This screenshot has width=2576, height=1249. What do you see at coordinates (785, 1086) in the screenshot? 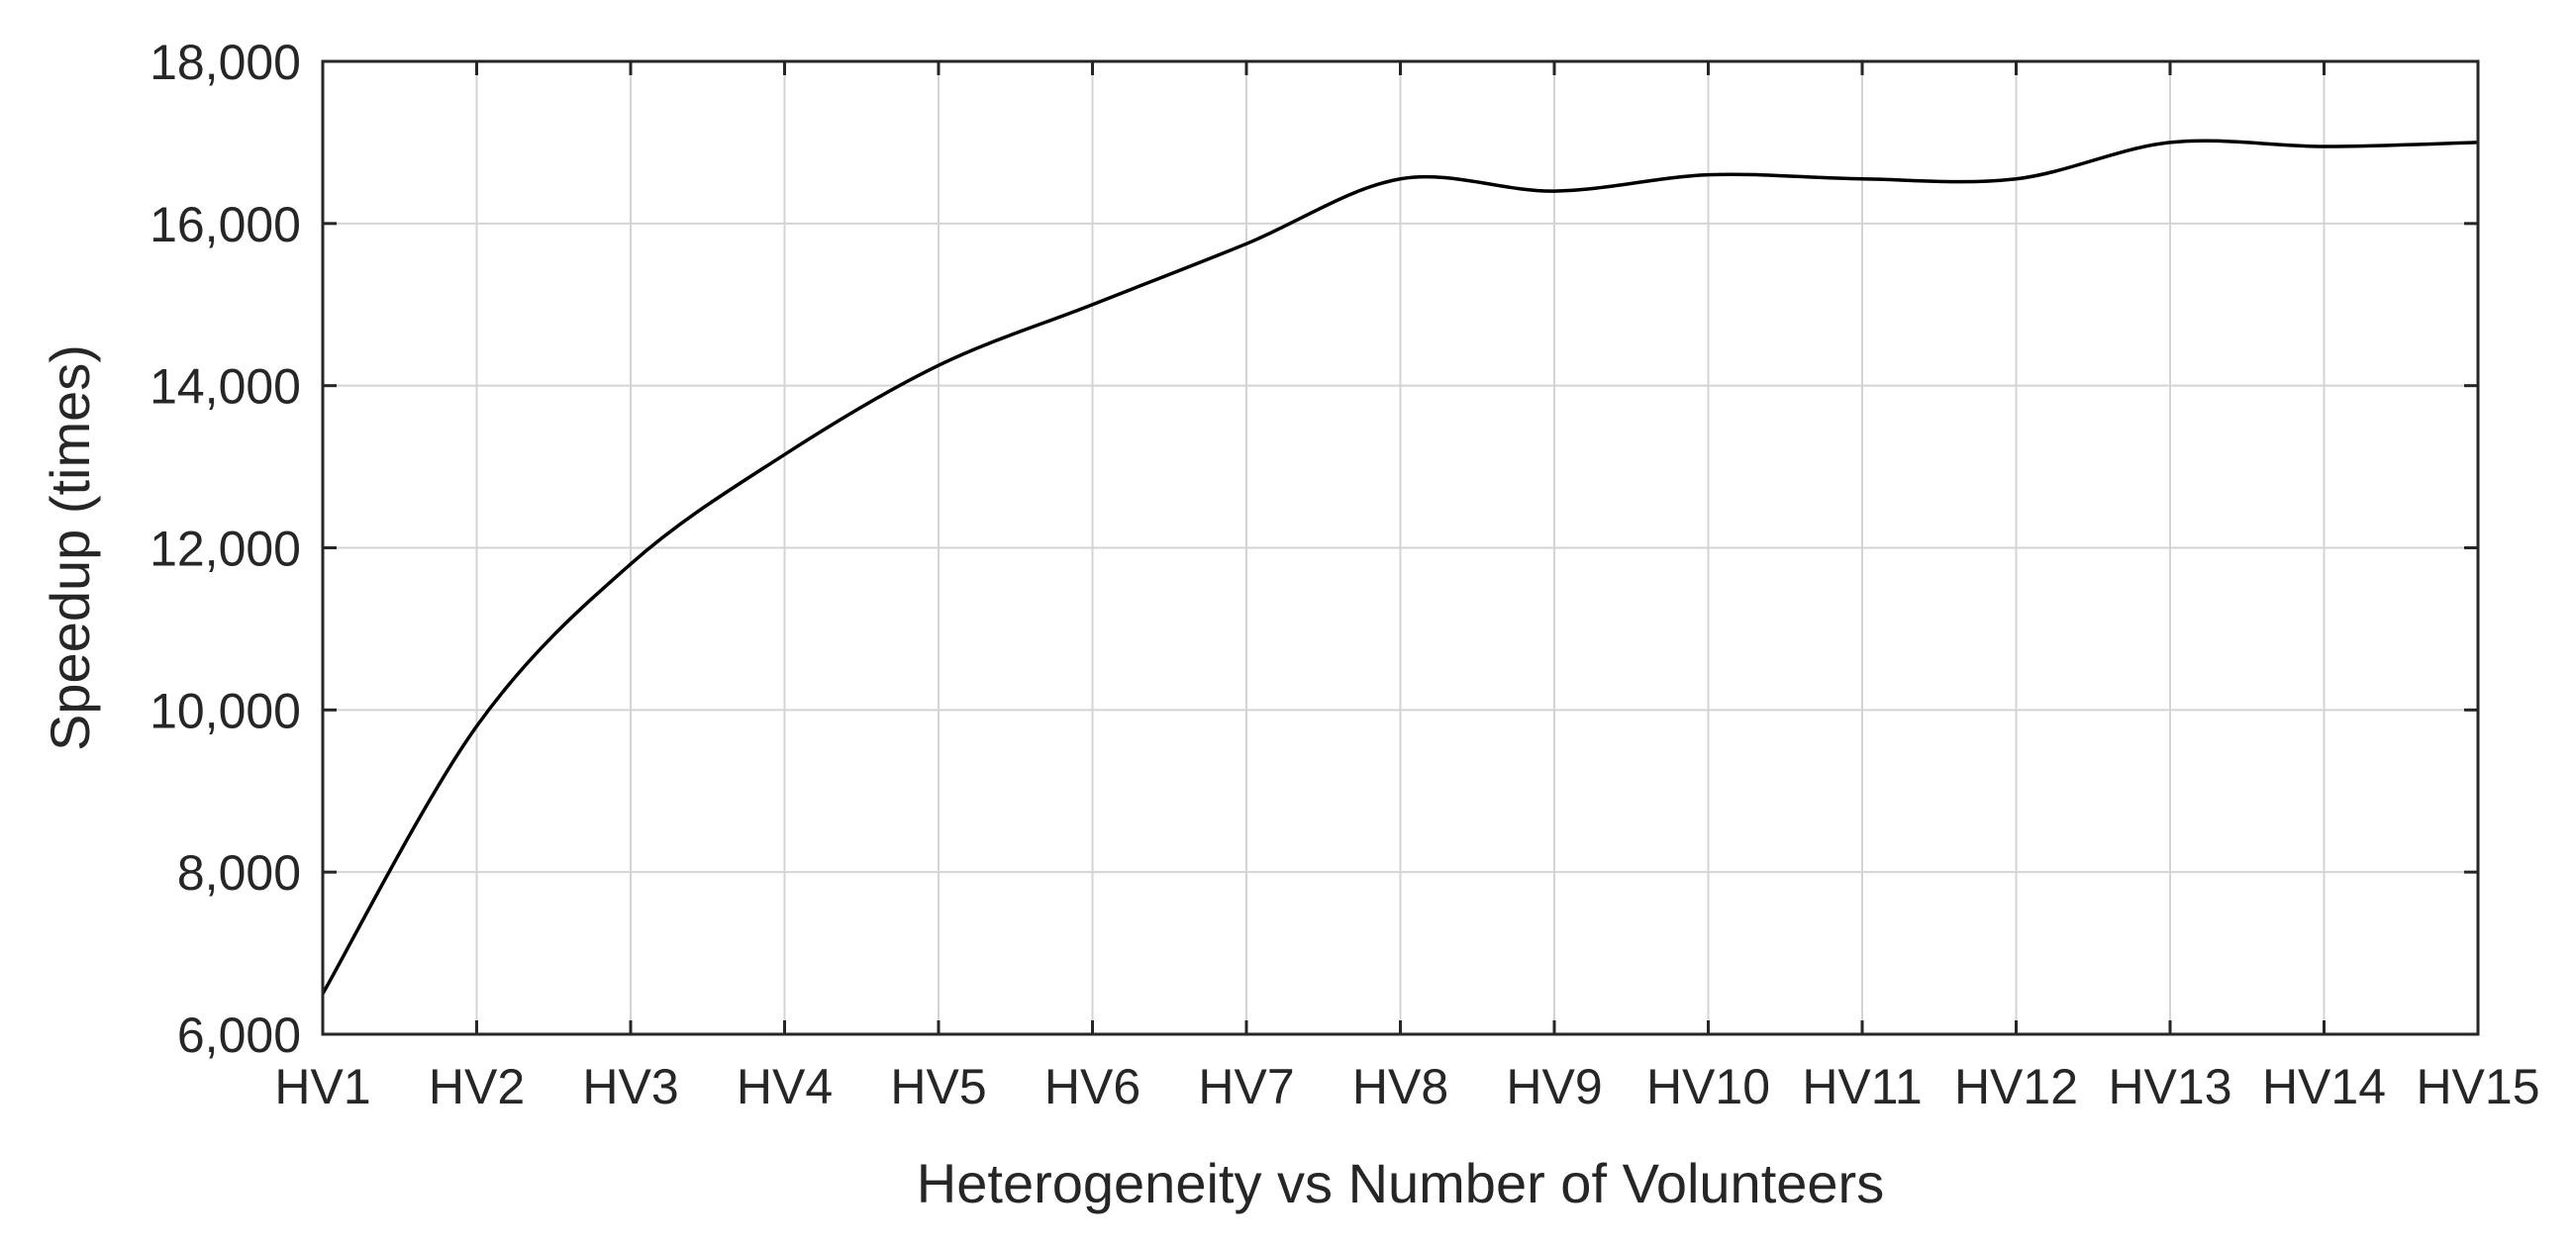
I see `x-tick-label: HV4` at bounding box center [785, 1086].